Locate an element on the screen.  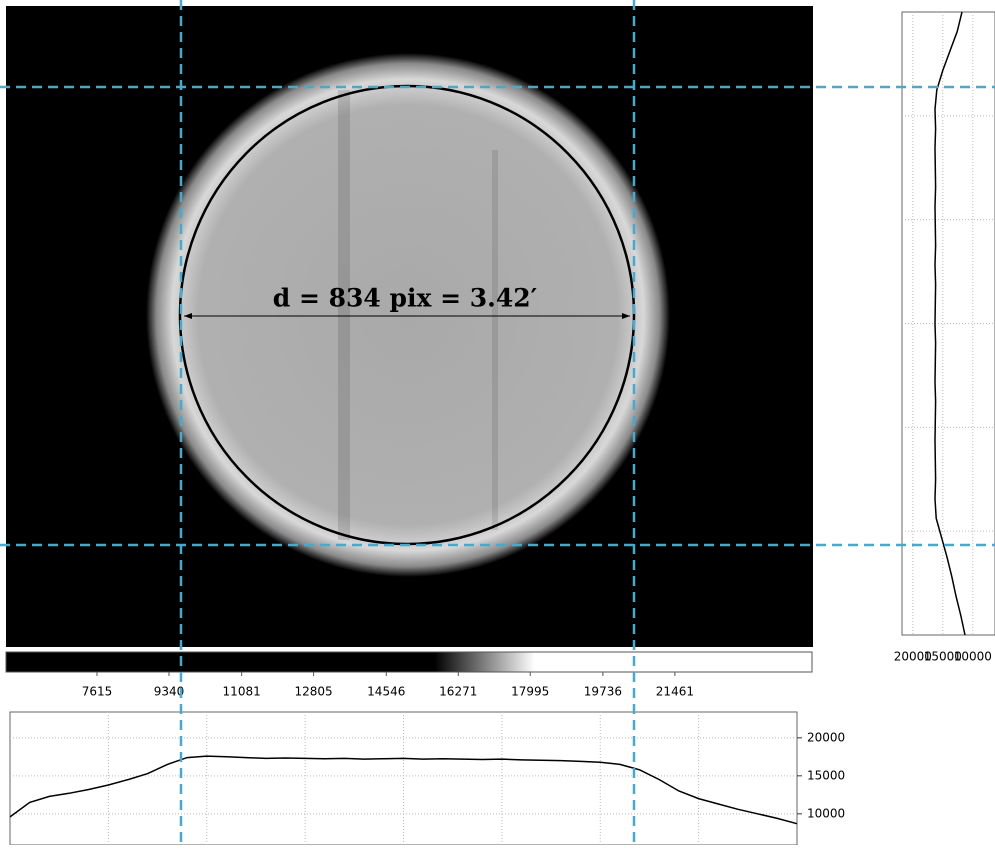
colorbar-tick-label: 21461 is located at coordinates (675, 692).